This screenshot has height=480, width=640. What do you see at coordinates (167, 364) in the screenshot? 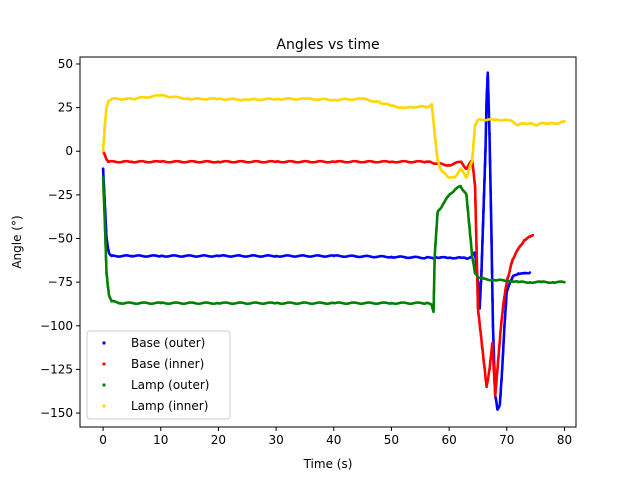
I see `legend-label: Base (inner)` at bounding box center [167, 364].